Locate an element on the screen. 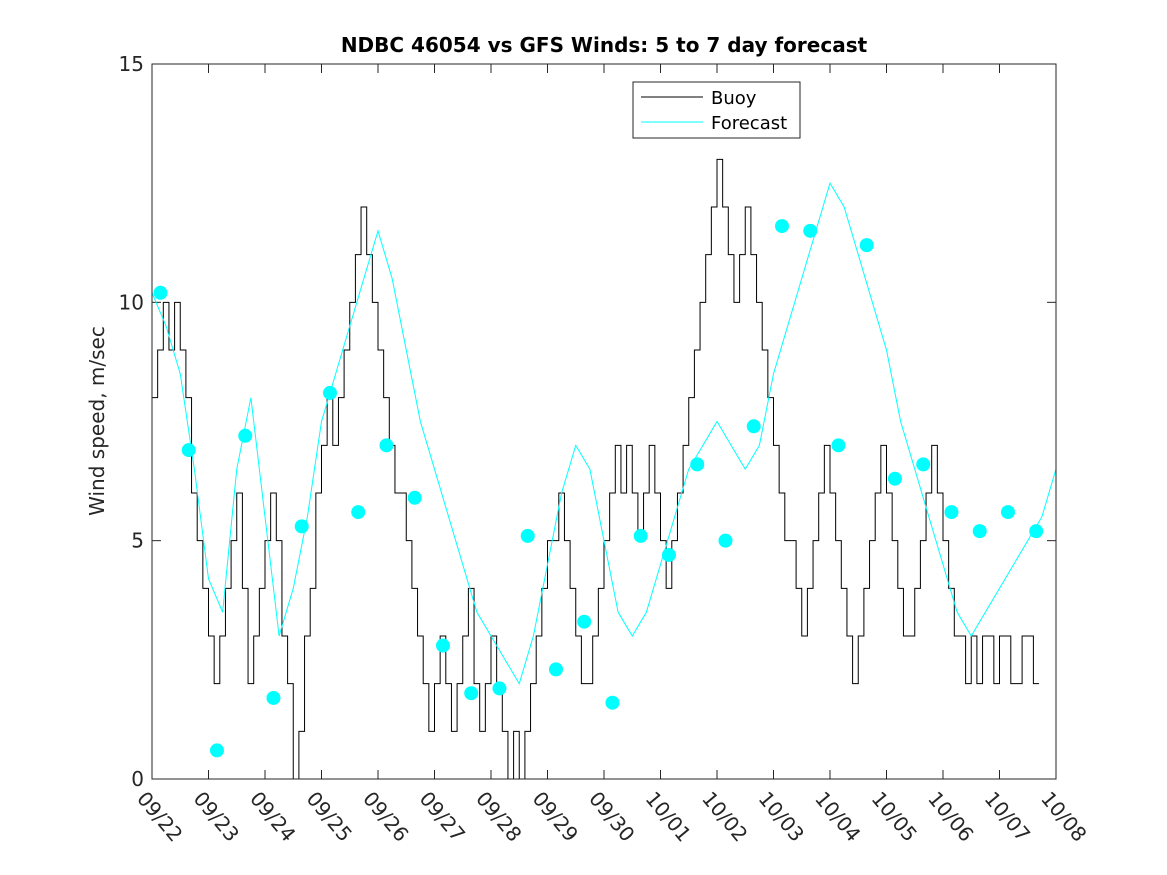 The width and height of the screenshot is (1167, 875). legend-buoy-label: Buoy is located at coordinates (734, 98).